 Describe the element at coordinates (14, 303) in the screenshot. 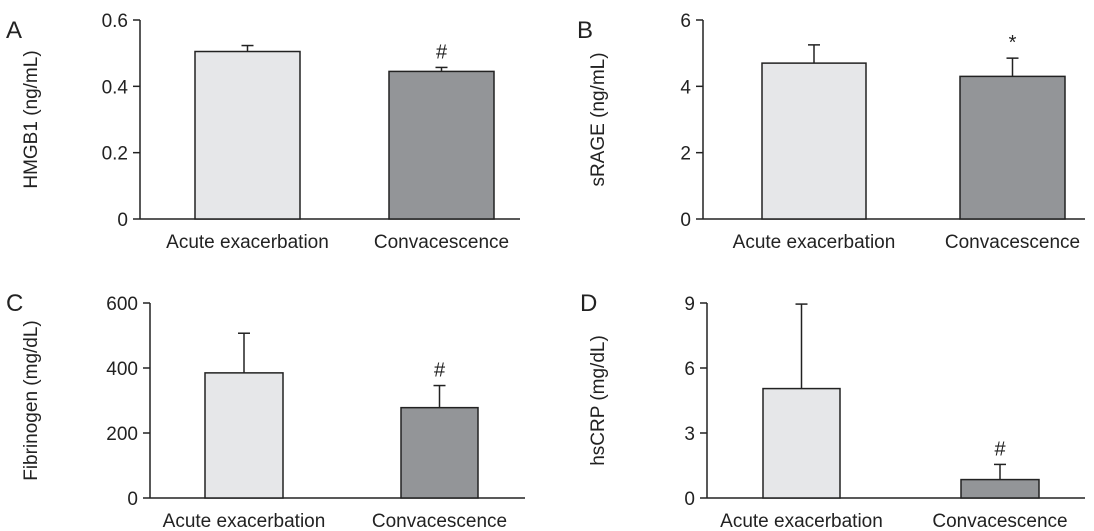

I see `panel-letter: C` at that location.